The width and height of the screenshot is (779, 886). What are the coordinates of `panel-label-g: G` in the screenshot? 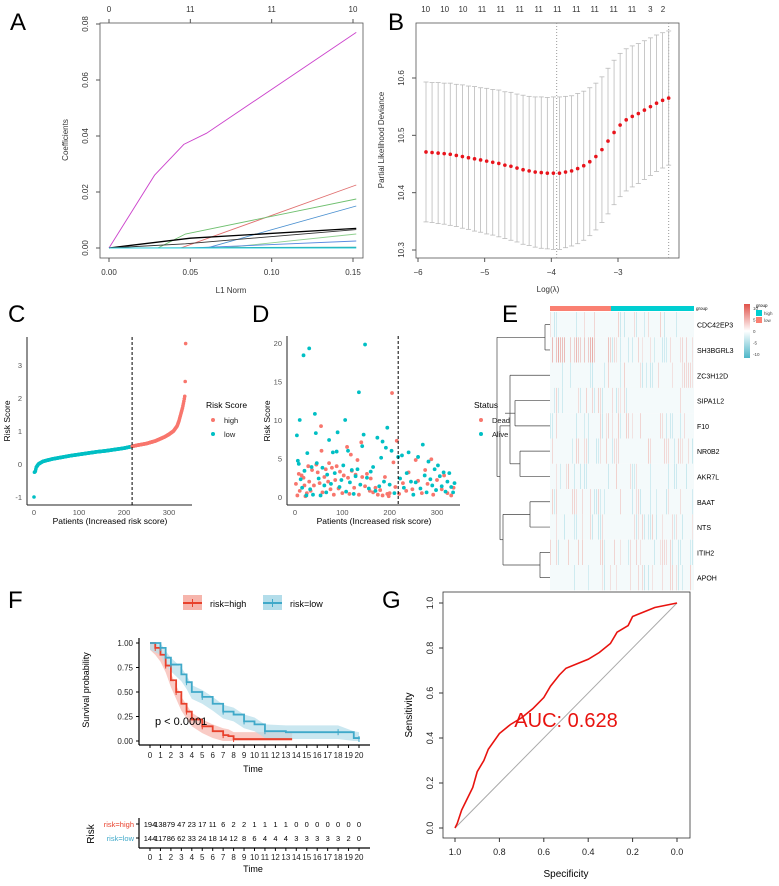 It's located at (391, 600).